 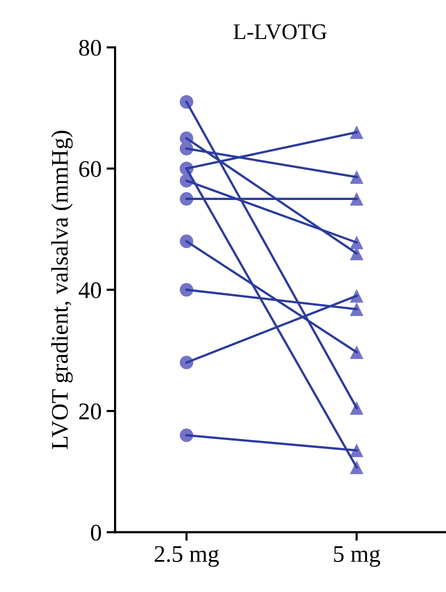 I want to click on y-tick-label: 20, so click(x=90, y=411).